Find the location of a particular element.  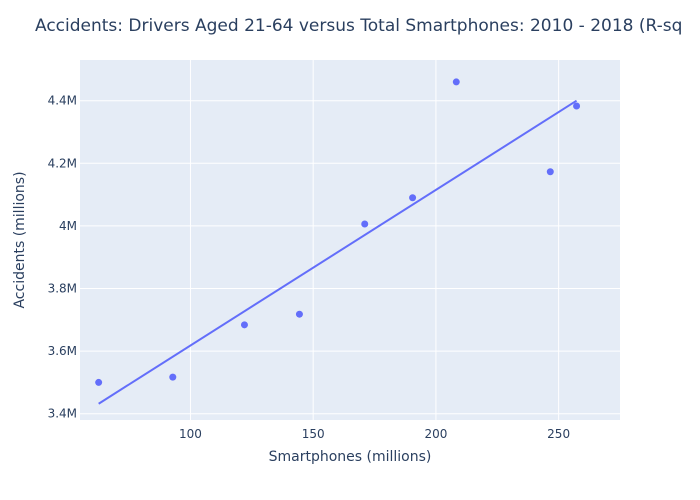

x-tick-label: 200 is located at coordinates (435, 434).